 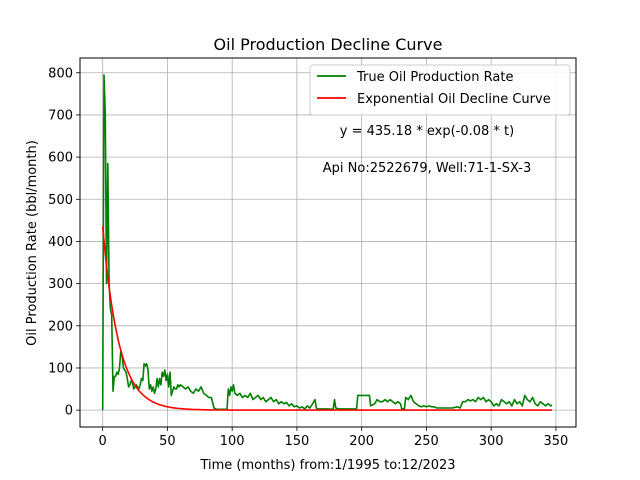 What do you see at coordinates (60, 73) in the screenshot?
I see `y-tick-label: 800` at bounding box center [60, 73].